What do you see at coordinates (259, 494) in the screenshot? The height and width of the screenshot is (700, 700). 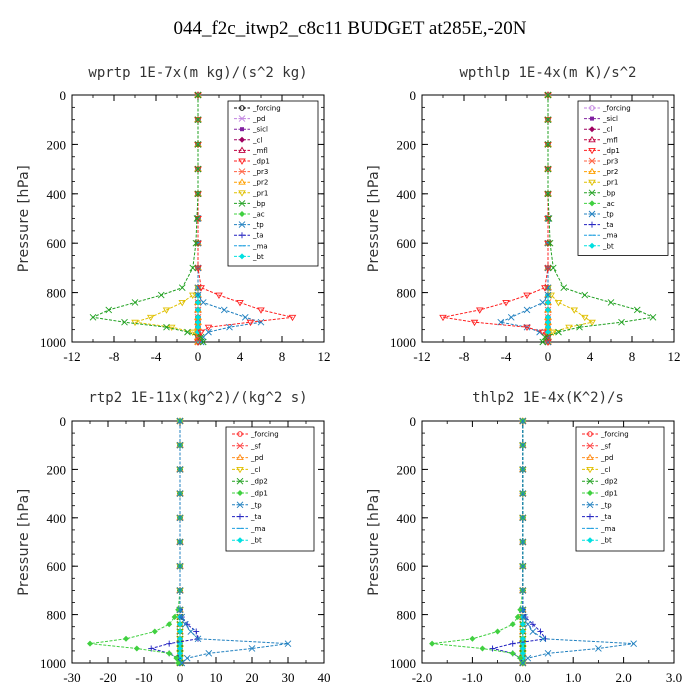 I see `legend-label: _dp1` at bounding box center [259, 494].